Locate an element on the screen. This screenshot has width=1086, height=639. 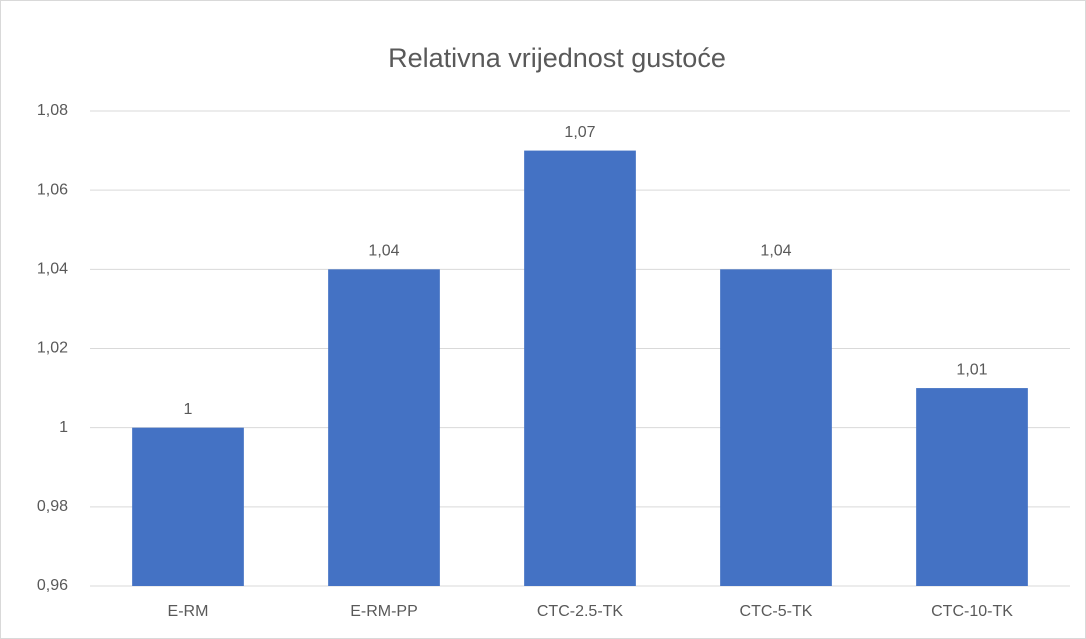
data-label: 1,07 is located at coordinates (579, 132).